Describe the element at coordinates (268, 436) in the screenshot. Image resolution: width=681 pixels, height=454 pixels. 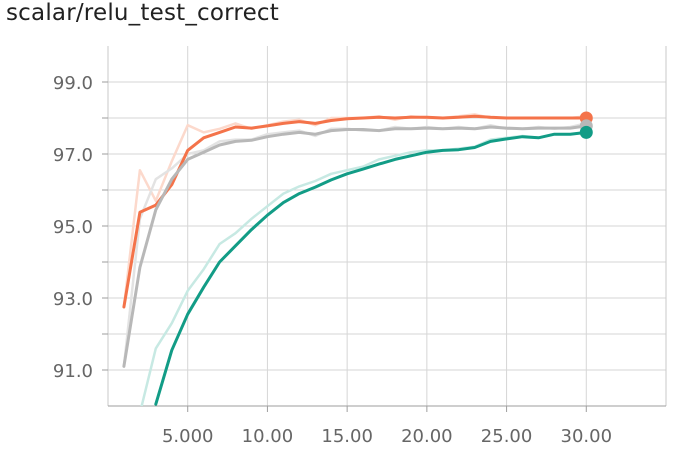
I see `x-tick-label: 10.00` at that location.